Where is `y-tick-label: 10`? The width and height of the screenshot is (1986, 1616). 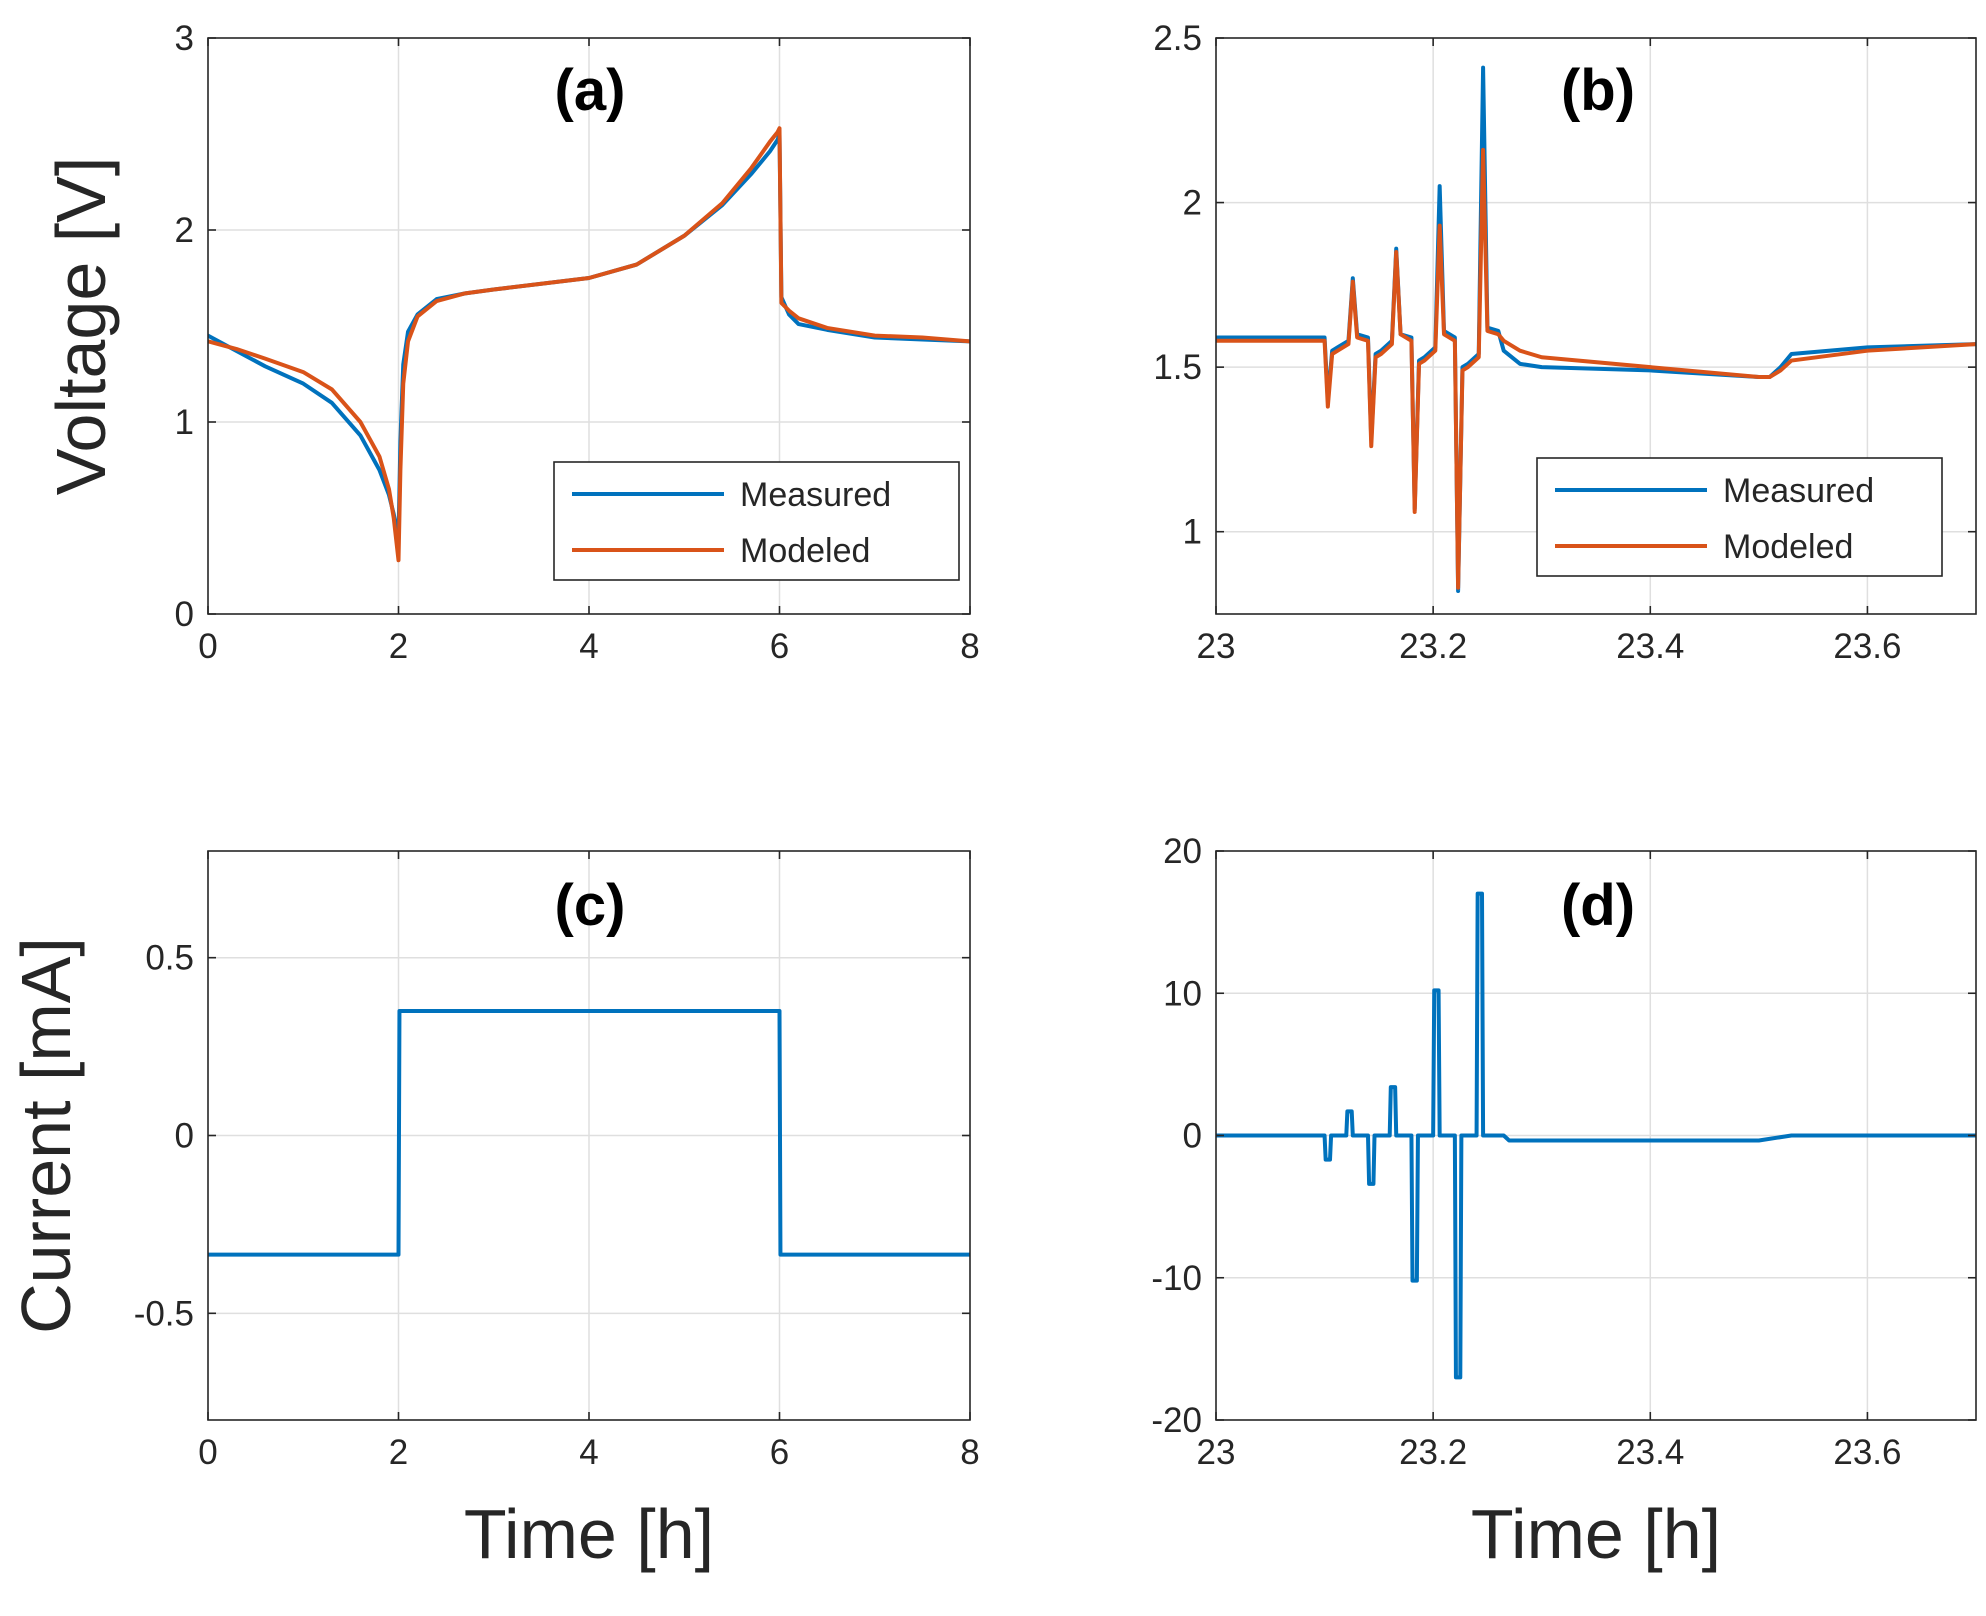 y-tick-label: 10 is located at coordinates (1182, 993).